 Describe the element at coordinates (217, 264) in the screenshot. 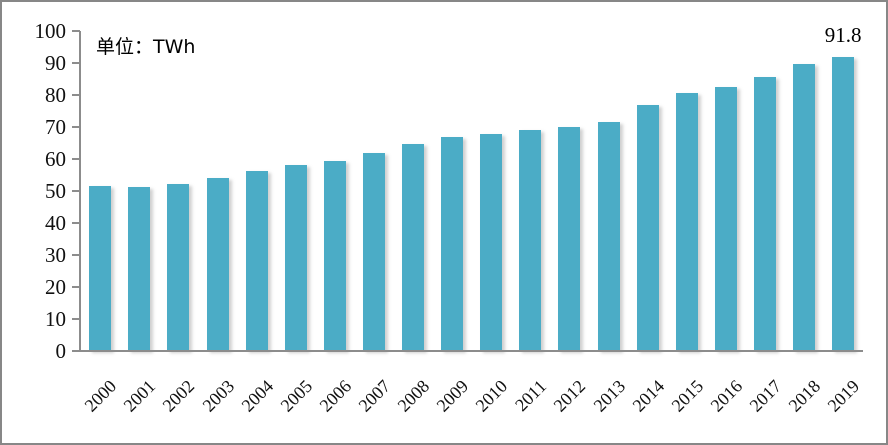

I see `bar-2003` at that location.